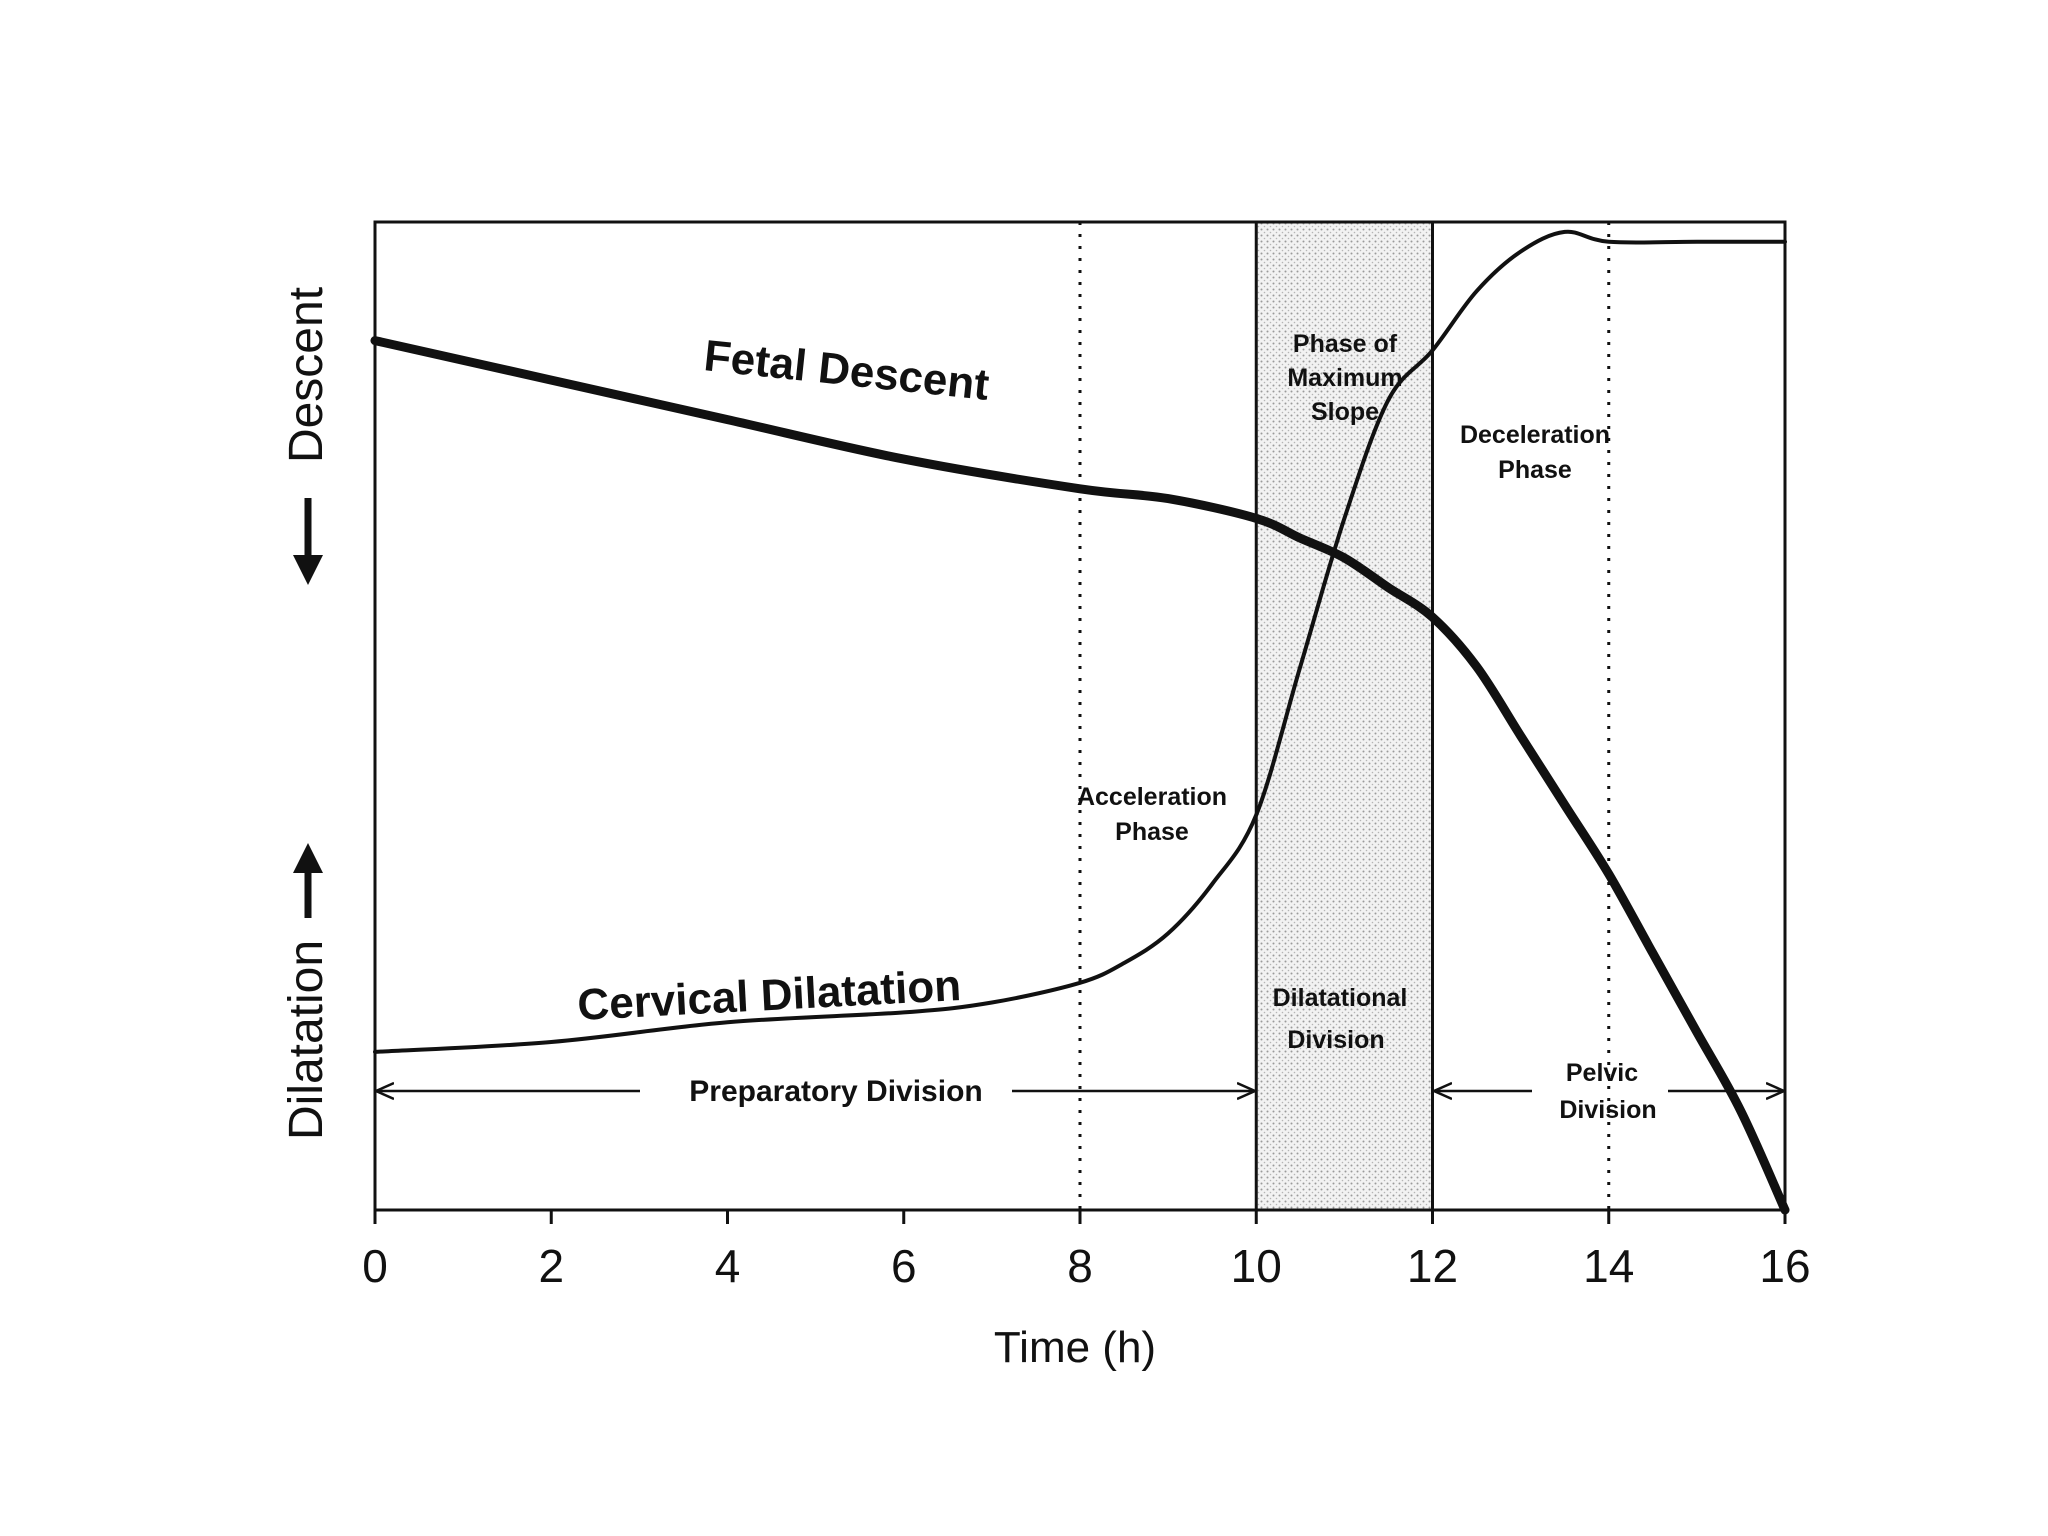  What do you see at coordinates (1345, 344) in the screenshot?
I see `annotation-max-slope-1: Phase of` at bounding box center [1345, 344].